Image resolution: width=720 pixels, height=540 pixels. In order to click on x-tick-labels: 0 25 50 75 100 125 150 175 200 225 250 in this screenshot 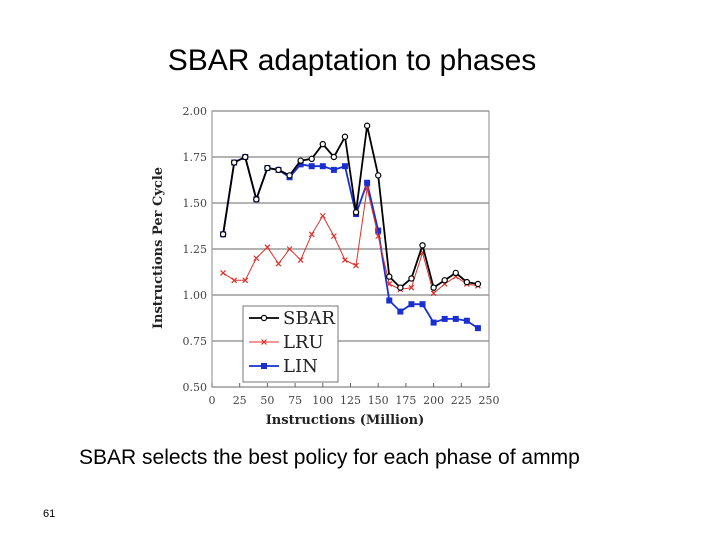, I will do `click(354, 395)`.